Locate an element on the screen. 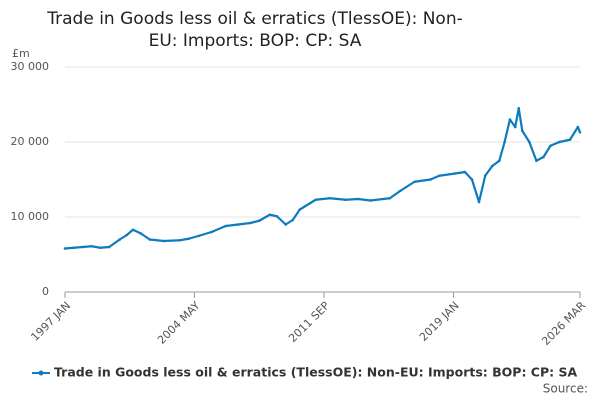  x-tick-label: 2026 MAR is located at coordinates (563, 323).